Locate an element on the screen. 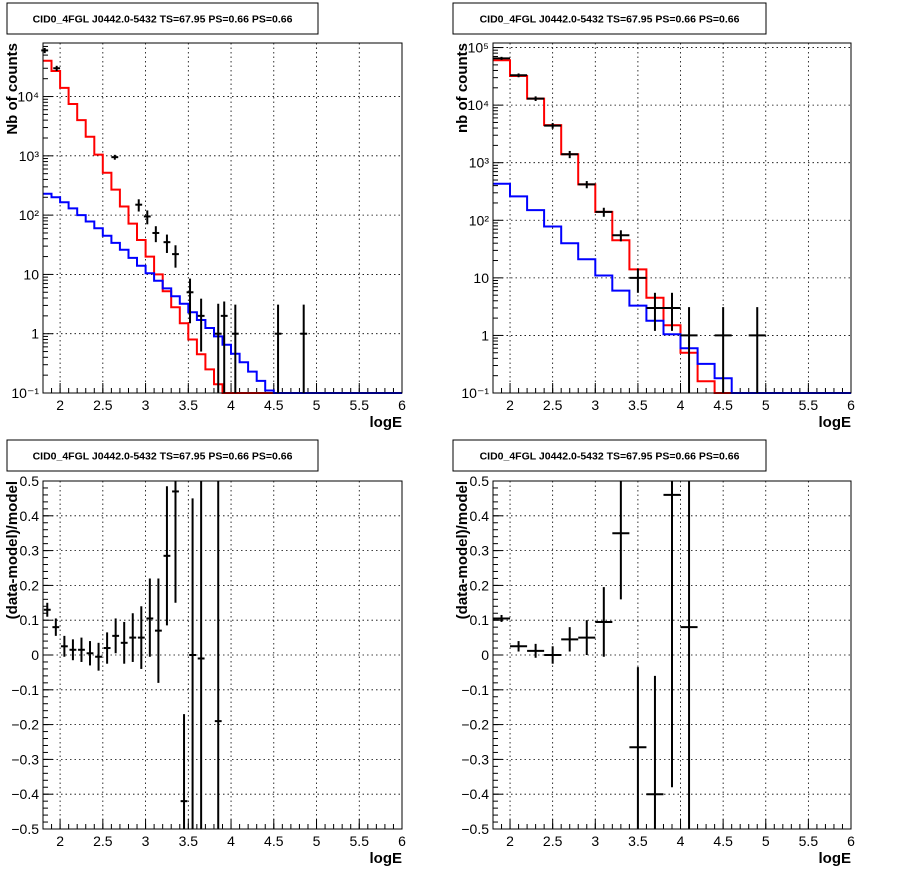 The image size is (898, 875). x-tick-label: 6 is located at coordinates (851, 405).